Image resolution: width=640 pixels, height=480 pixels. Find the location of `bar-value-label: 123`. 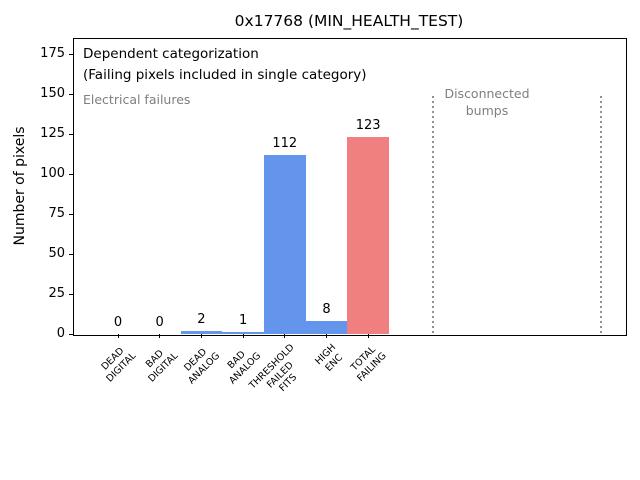

bar-value-label: 123 is located at coordinates (368, 126).